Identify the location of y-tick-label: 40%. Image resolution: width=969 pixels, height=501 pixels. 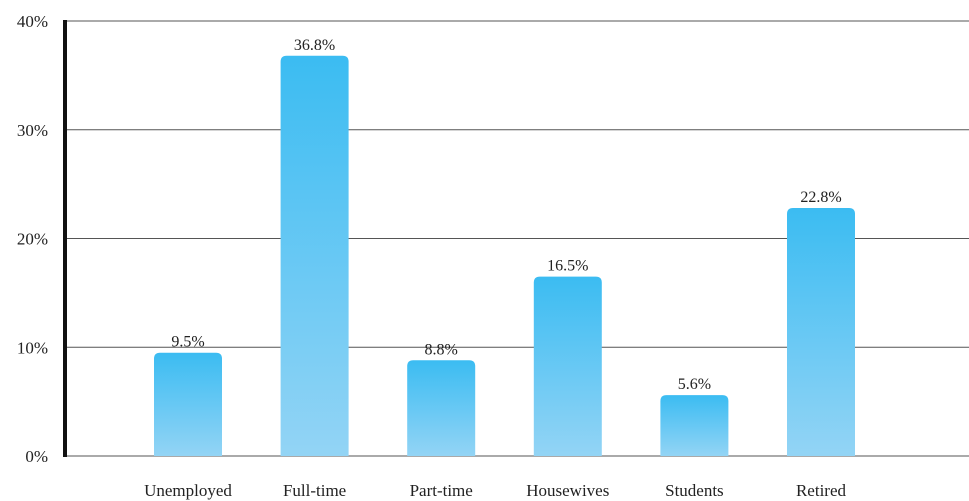
(32, 21).